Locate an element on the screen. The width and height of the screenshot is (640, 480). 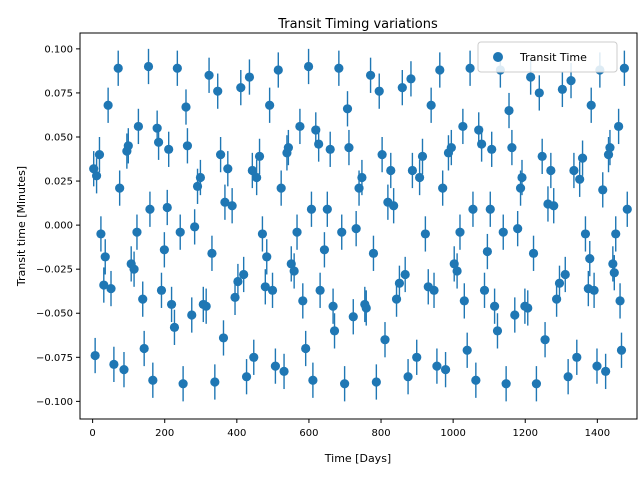
x-tick-label: 200 is located at coordinates (164, 433).